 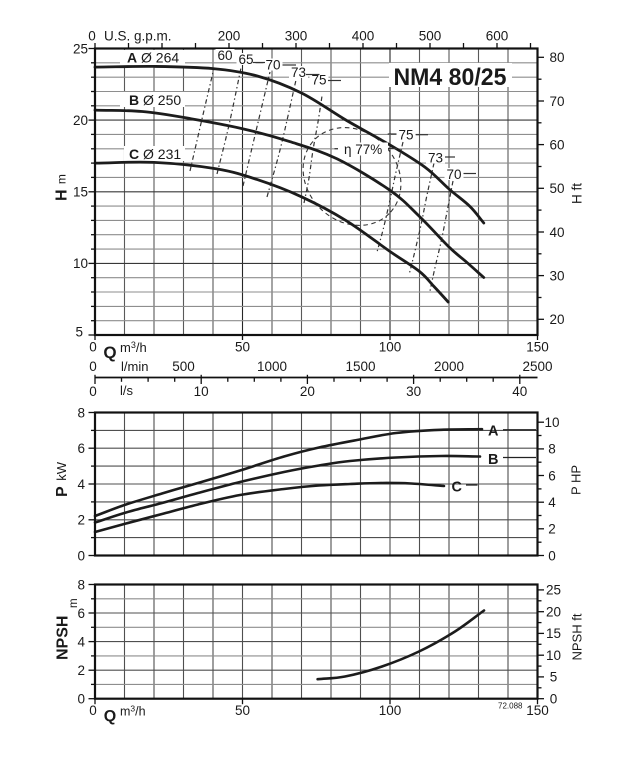 I want to click on svg-text: P kW, so click(x=62, y=479).